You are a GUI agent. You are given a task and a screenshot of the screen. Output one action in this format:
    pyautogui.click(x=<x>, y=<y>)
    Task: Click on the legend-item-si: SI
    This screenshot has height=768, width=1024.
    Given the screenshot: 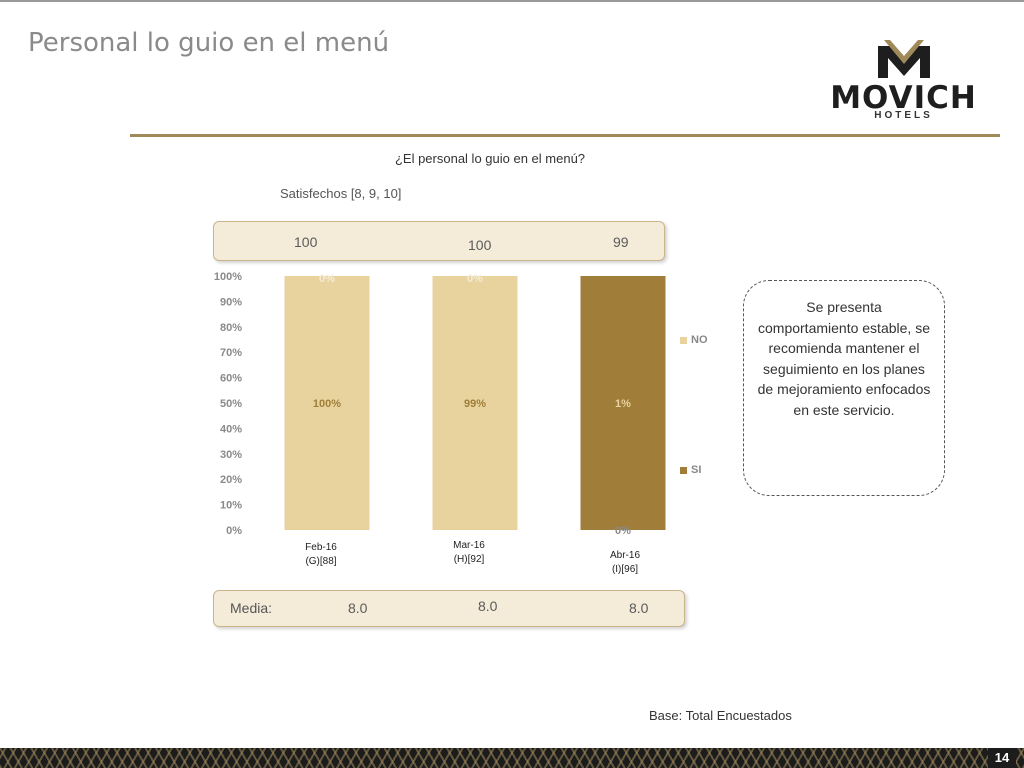 What is the action you would take?
    pyautogui.click(x=690, y=470)
    